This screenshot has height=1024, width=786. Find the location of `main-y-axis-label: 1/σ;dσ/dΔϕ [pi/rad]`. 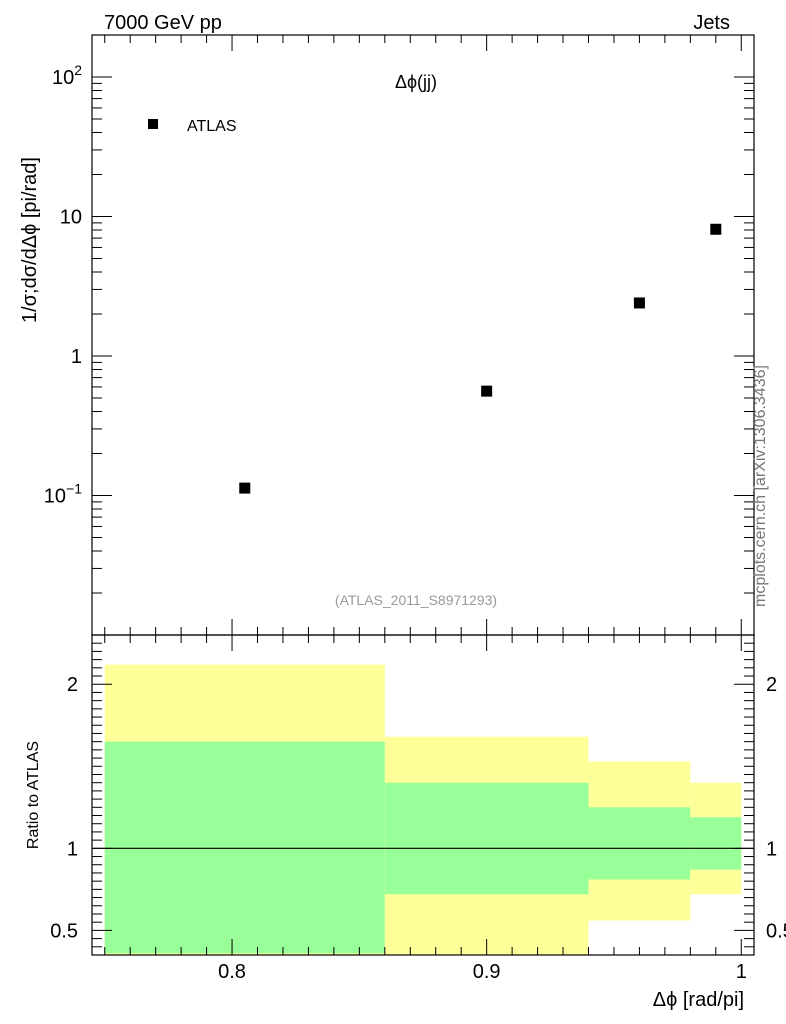

main-y-axis-label: 1/σ;dσ/dΔϕ [pi/rad] is located at coordinates (30, 240).